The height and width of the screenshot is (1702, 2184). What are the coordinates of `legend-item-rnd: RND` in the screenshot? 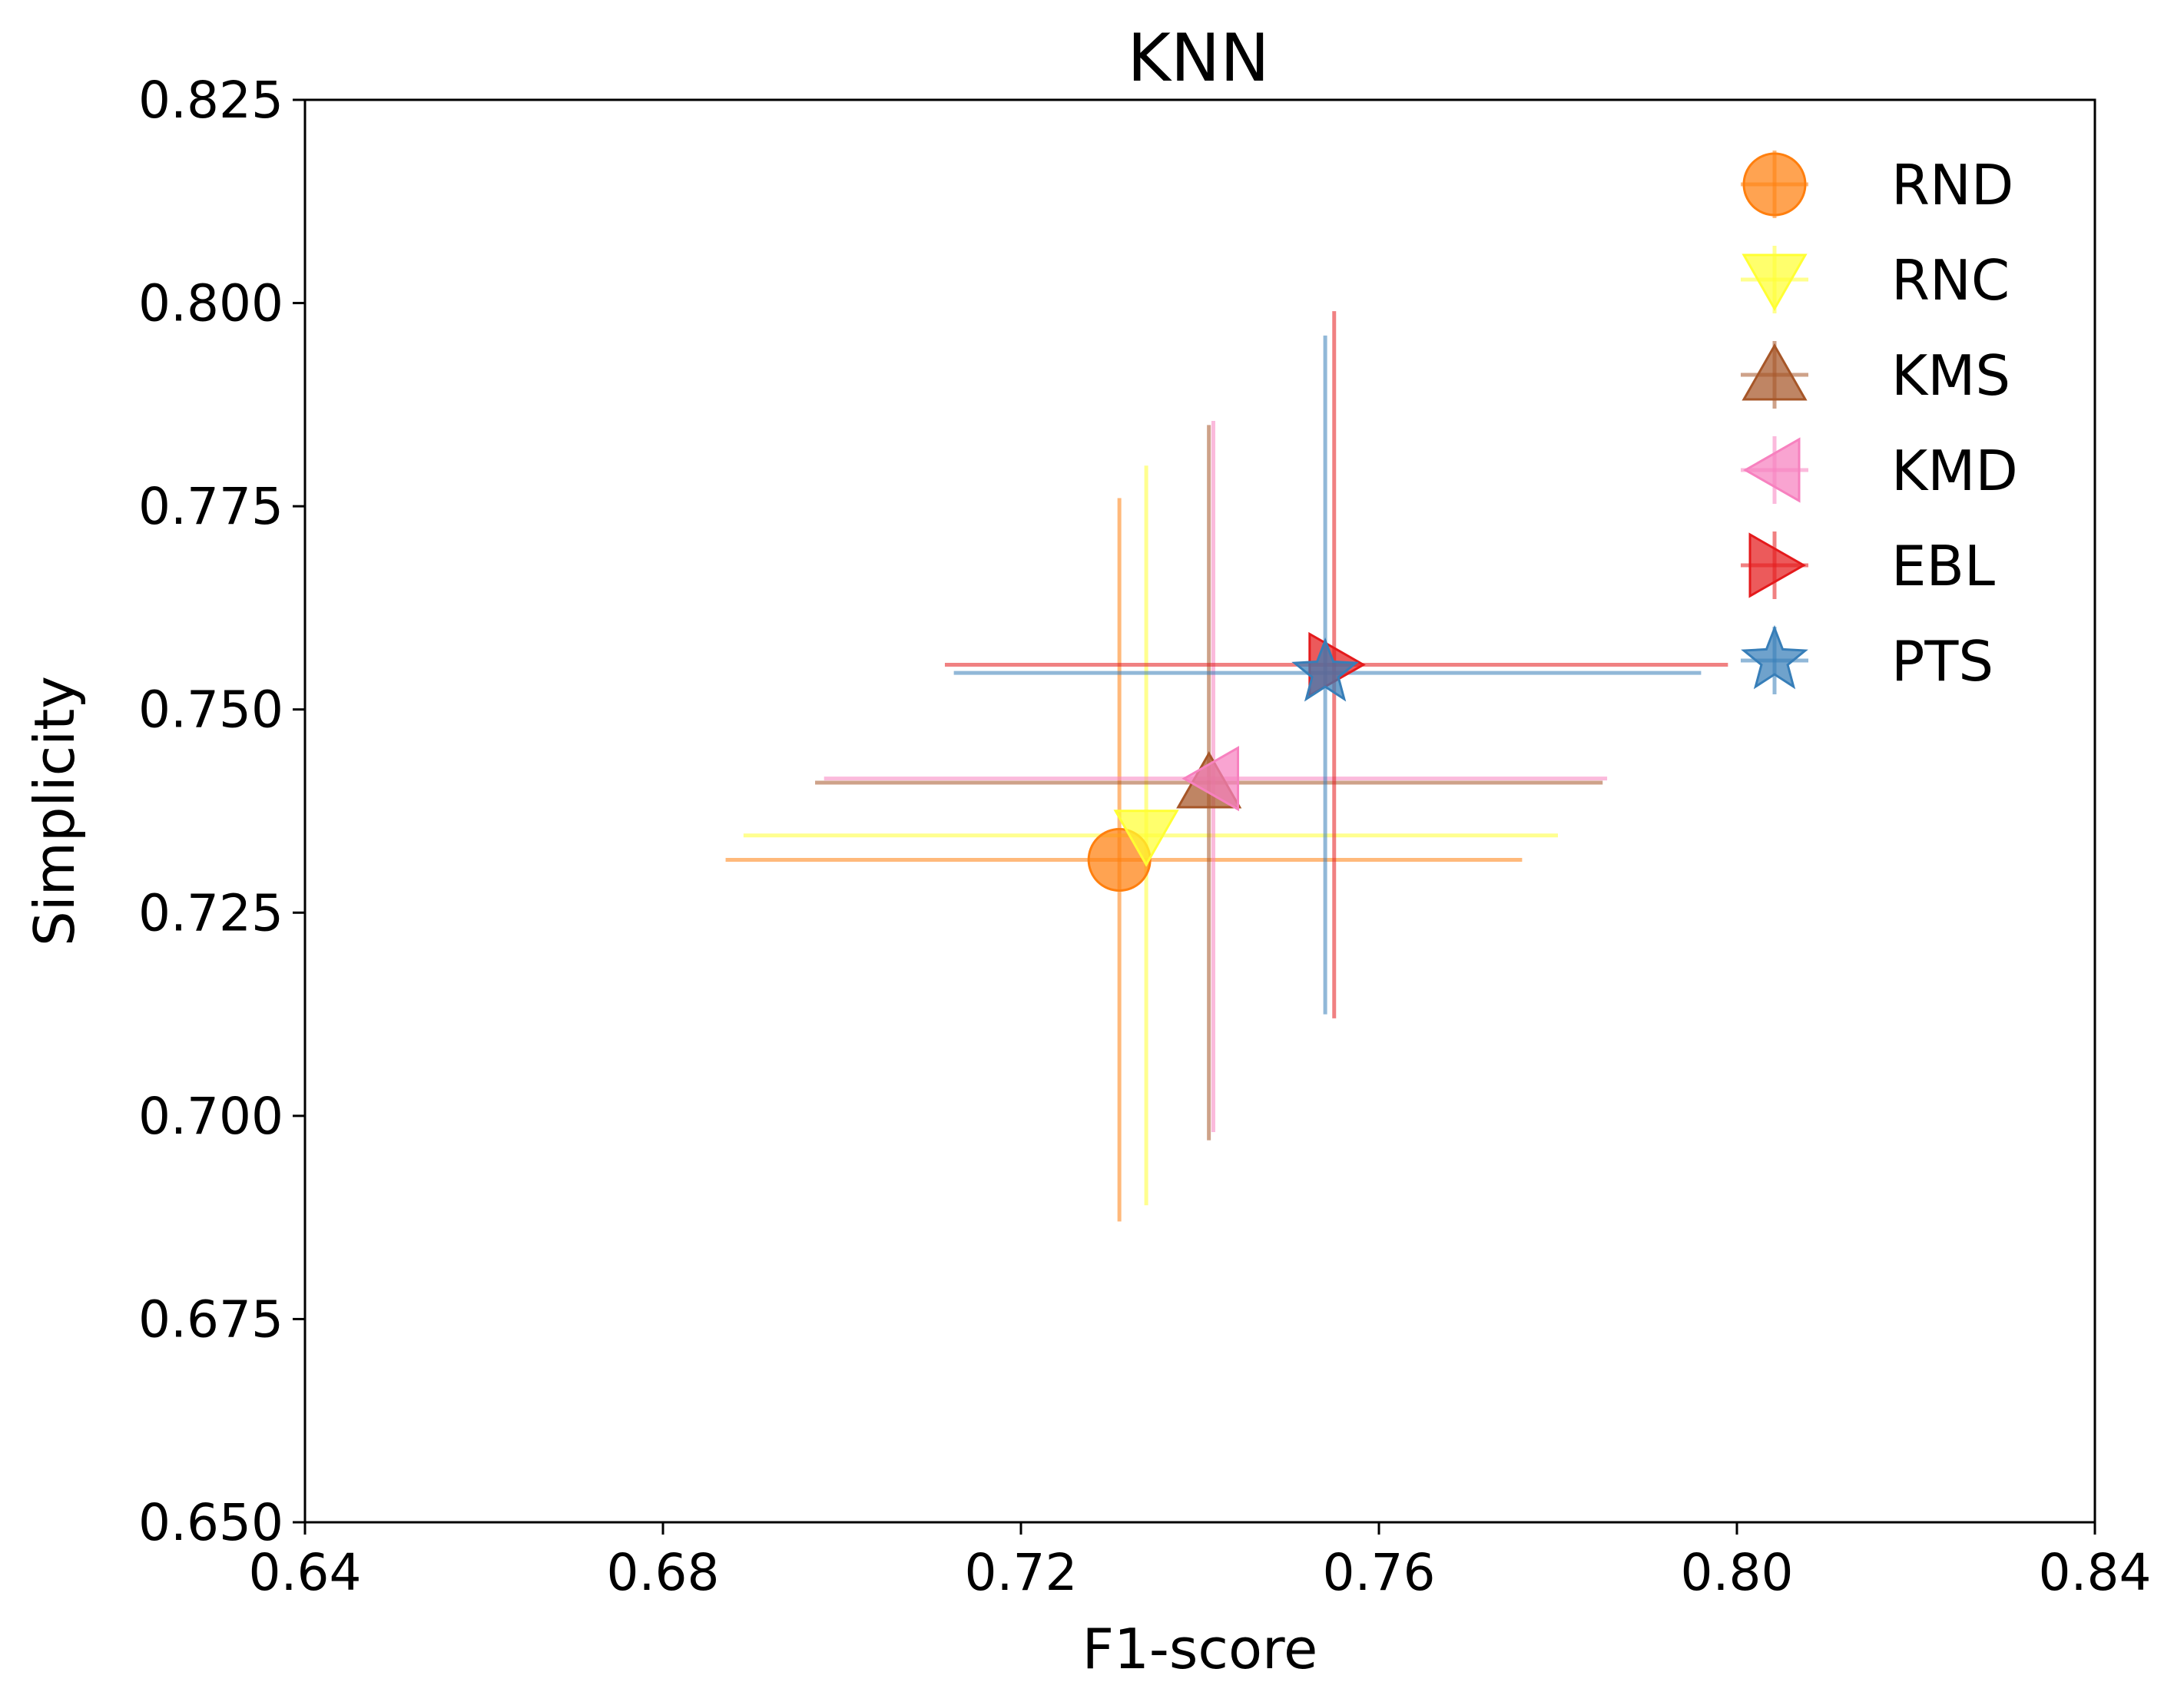 It's located at (1877, 185).